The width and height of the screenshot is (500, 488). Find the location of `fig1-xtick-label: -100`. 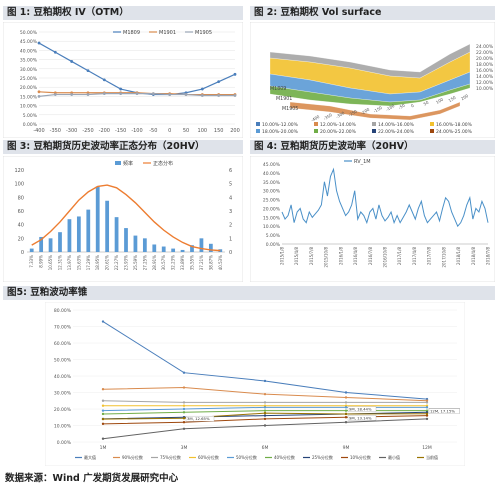

fig1-xtick-label: -100 is located at coordinates (136, 131).